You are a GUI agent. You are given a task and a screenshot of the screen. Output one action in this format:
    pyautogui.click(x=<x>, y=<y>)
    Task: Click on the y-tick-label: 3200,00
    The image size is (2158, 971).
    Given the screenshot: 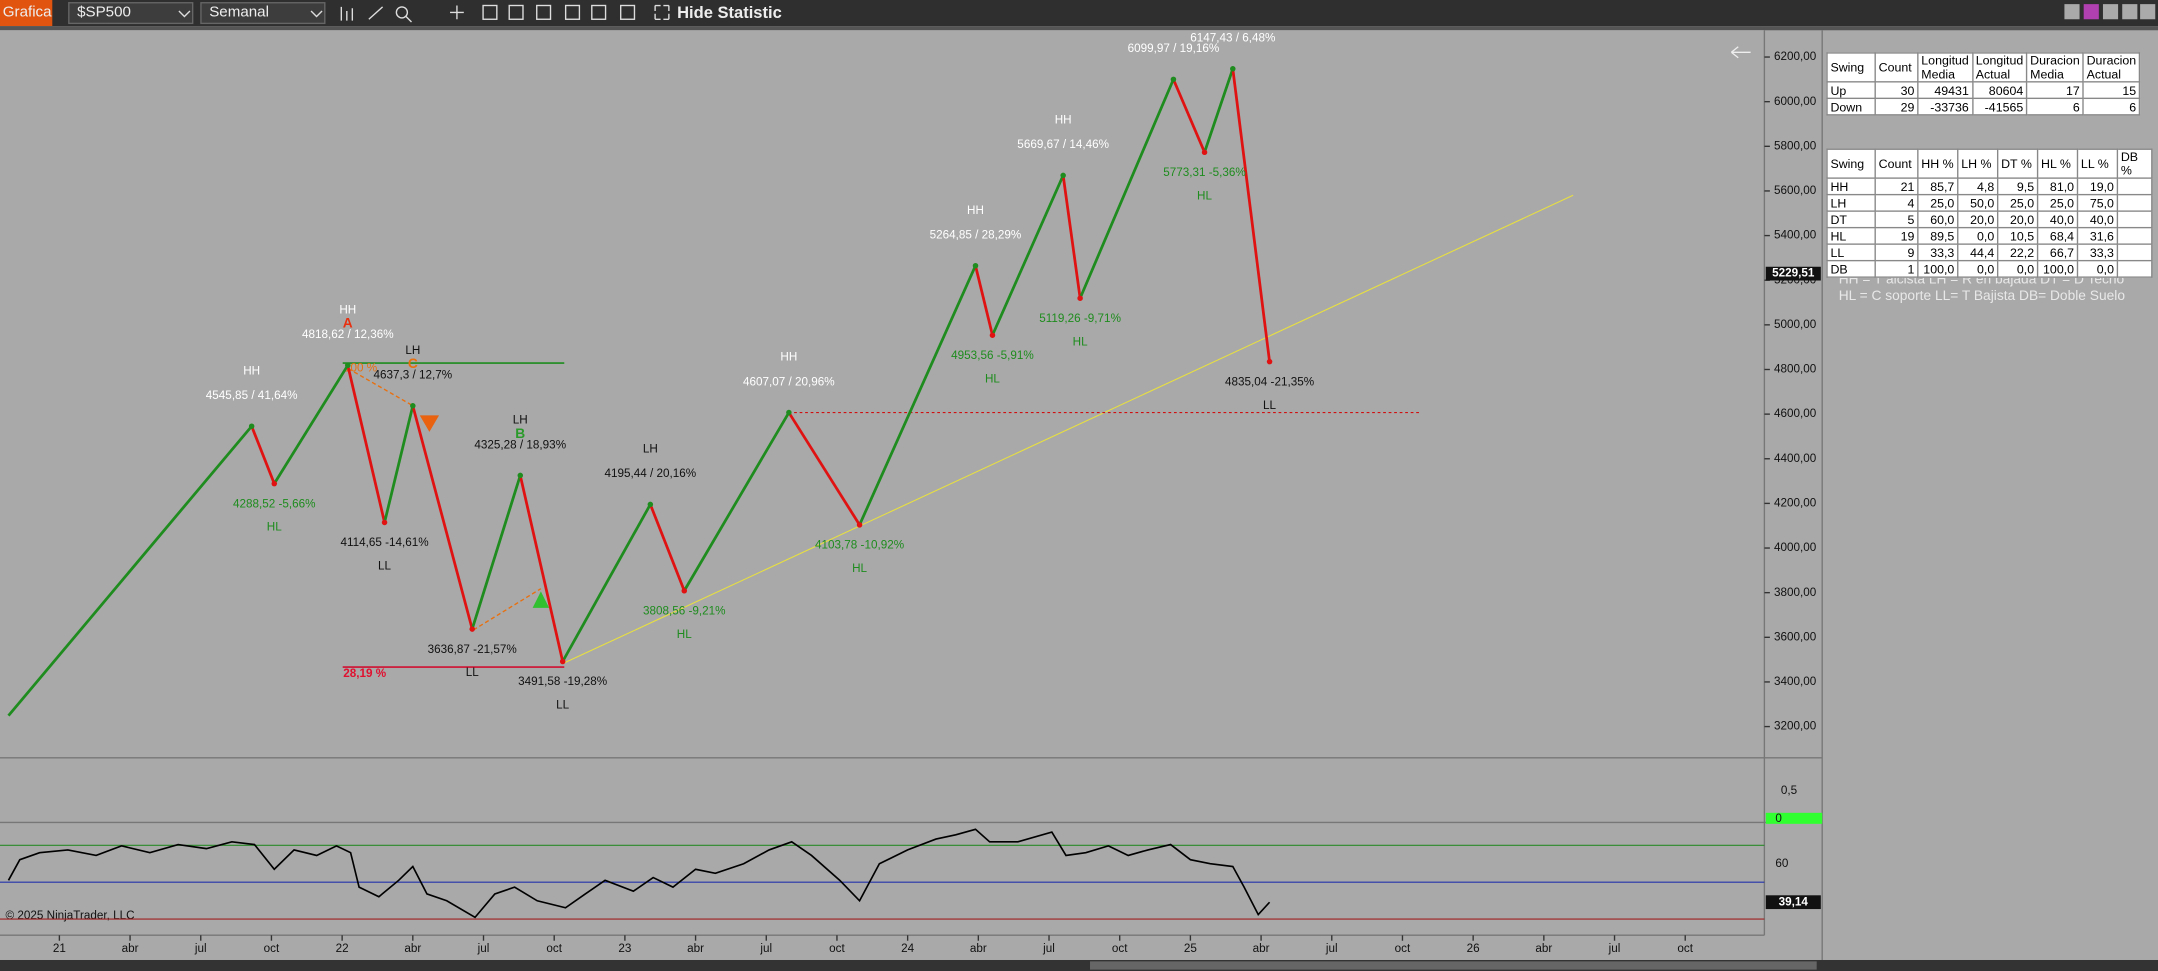 What is the action you would take?
    pyautogui.click(x=1795, y=726)
    